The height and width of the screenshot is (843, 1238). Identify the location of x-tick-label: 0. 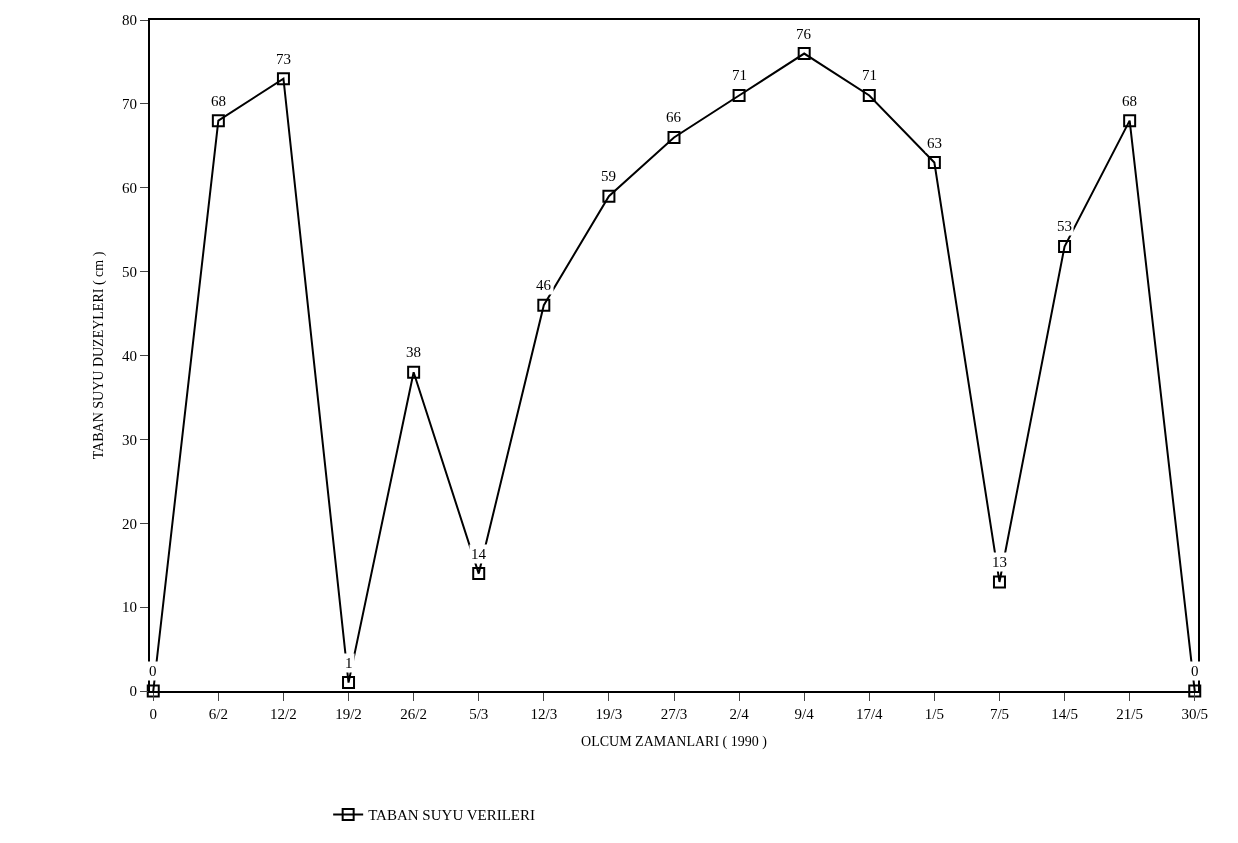
(153, 714).